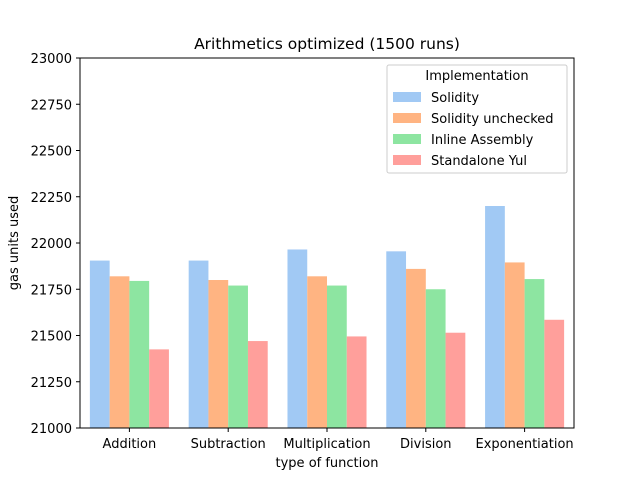 This screenshot has height=480, width=638. What do you see at coordinates (326, 444) in the screenshot?
I see `x-tick-label: Multiplication` at bounding box center [326, 444].